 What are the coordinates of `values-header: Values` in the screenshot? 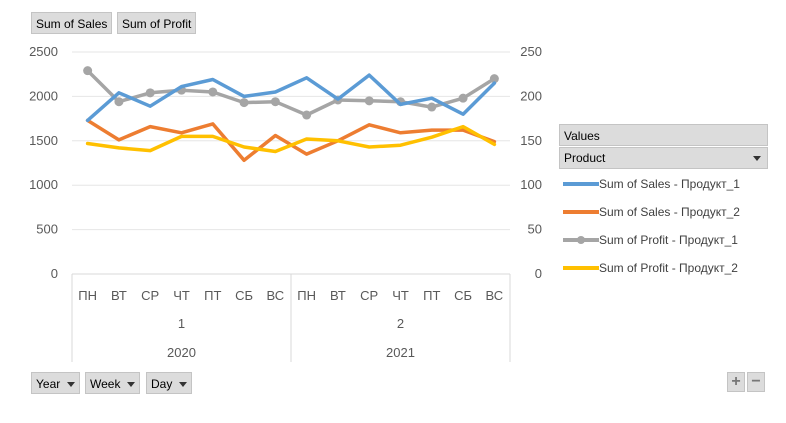 It's located at (663, 135).